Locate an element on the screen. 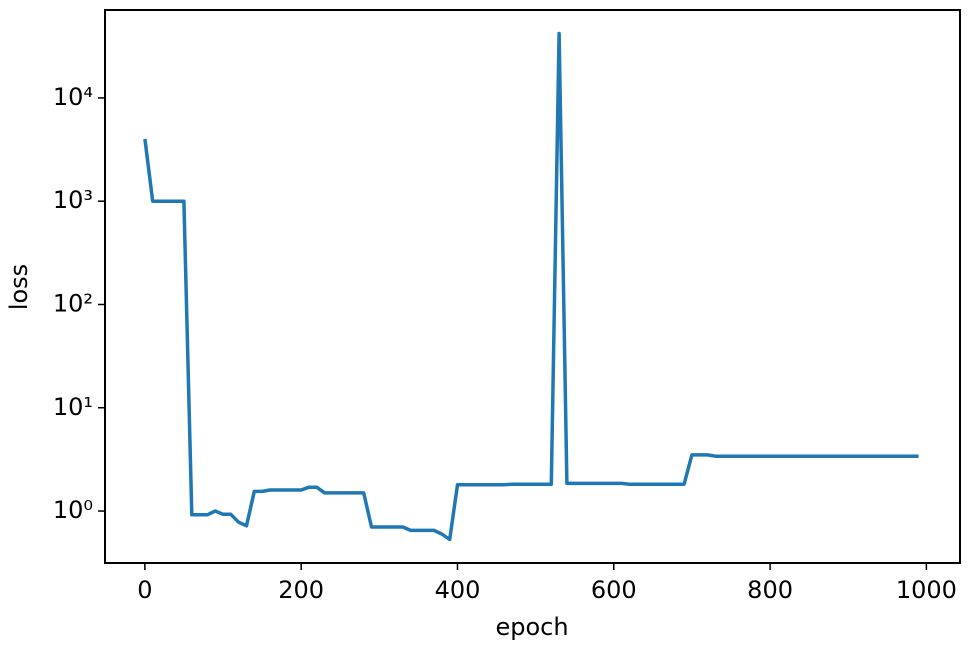  y-axis-label: loss is located at coordinates (19, 287).